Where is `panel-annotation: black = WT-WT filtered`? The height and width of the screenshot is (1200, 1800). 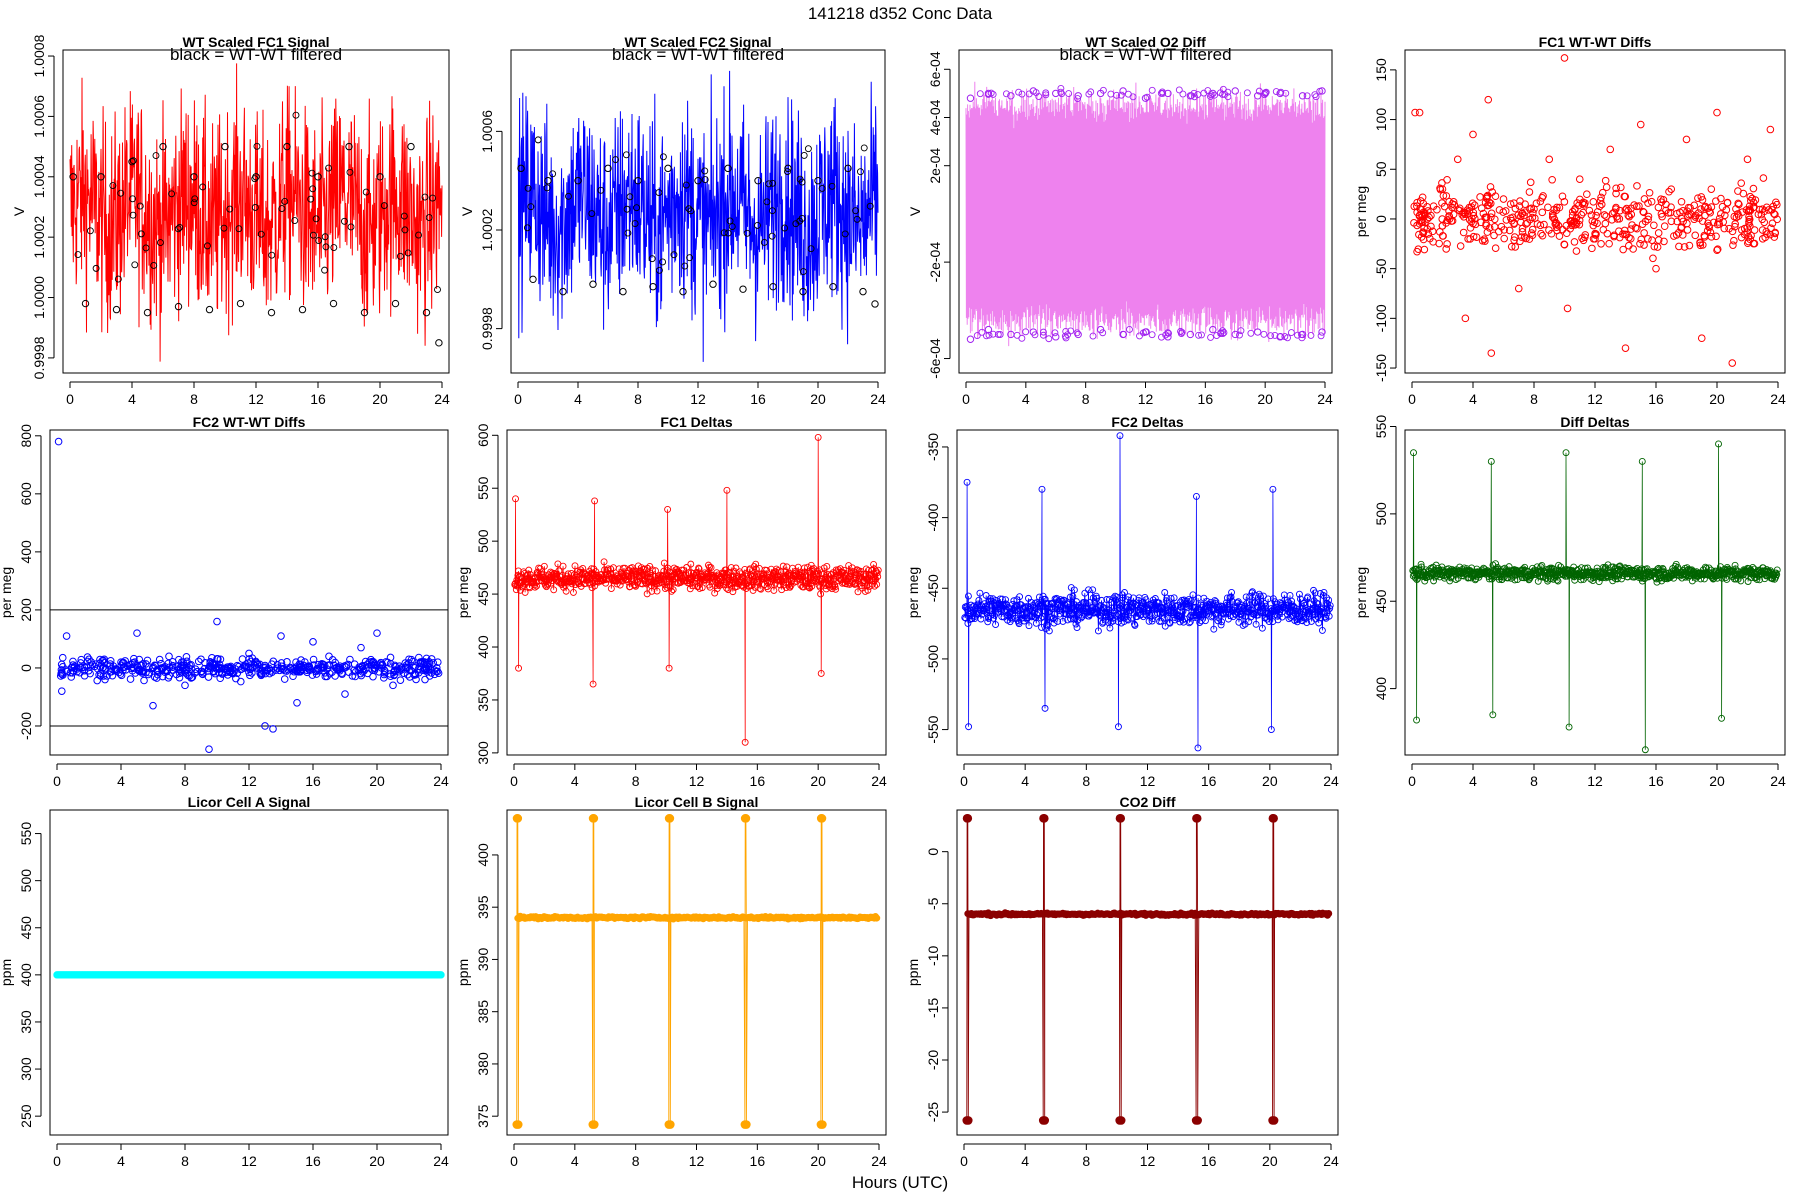 panel-annotation: black = WT-WT filtered is located at coordinates (698, 54).